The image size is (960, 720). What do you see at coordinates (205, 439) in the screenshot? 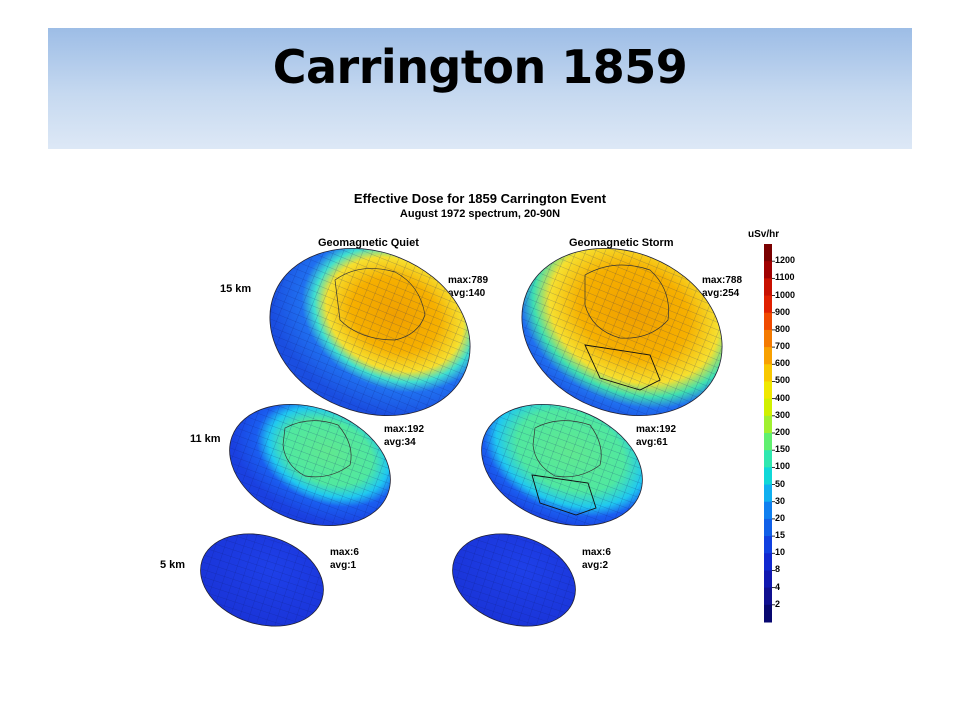
I see `altitude-label-11km: 11 km` at bounding box center [205, 439].